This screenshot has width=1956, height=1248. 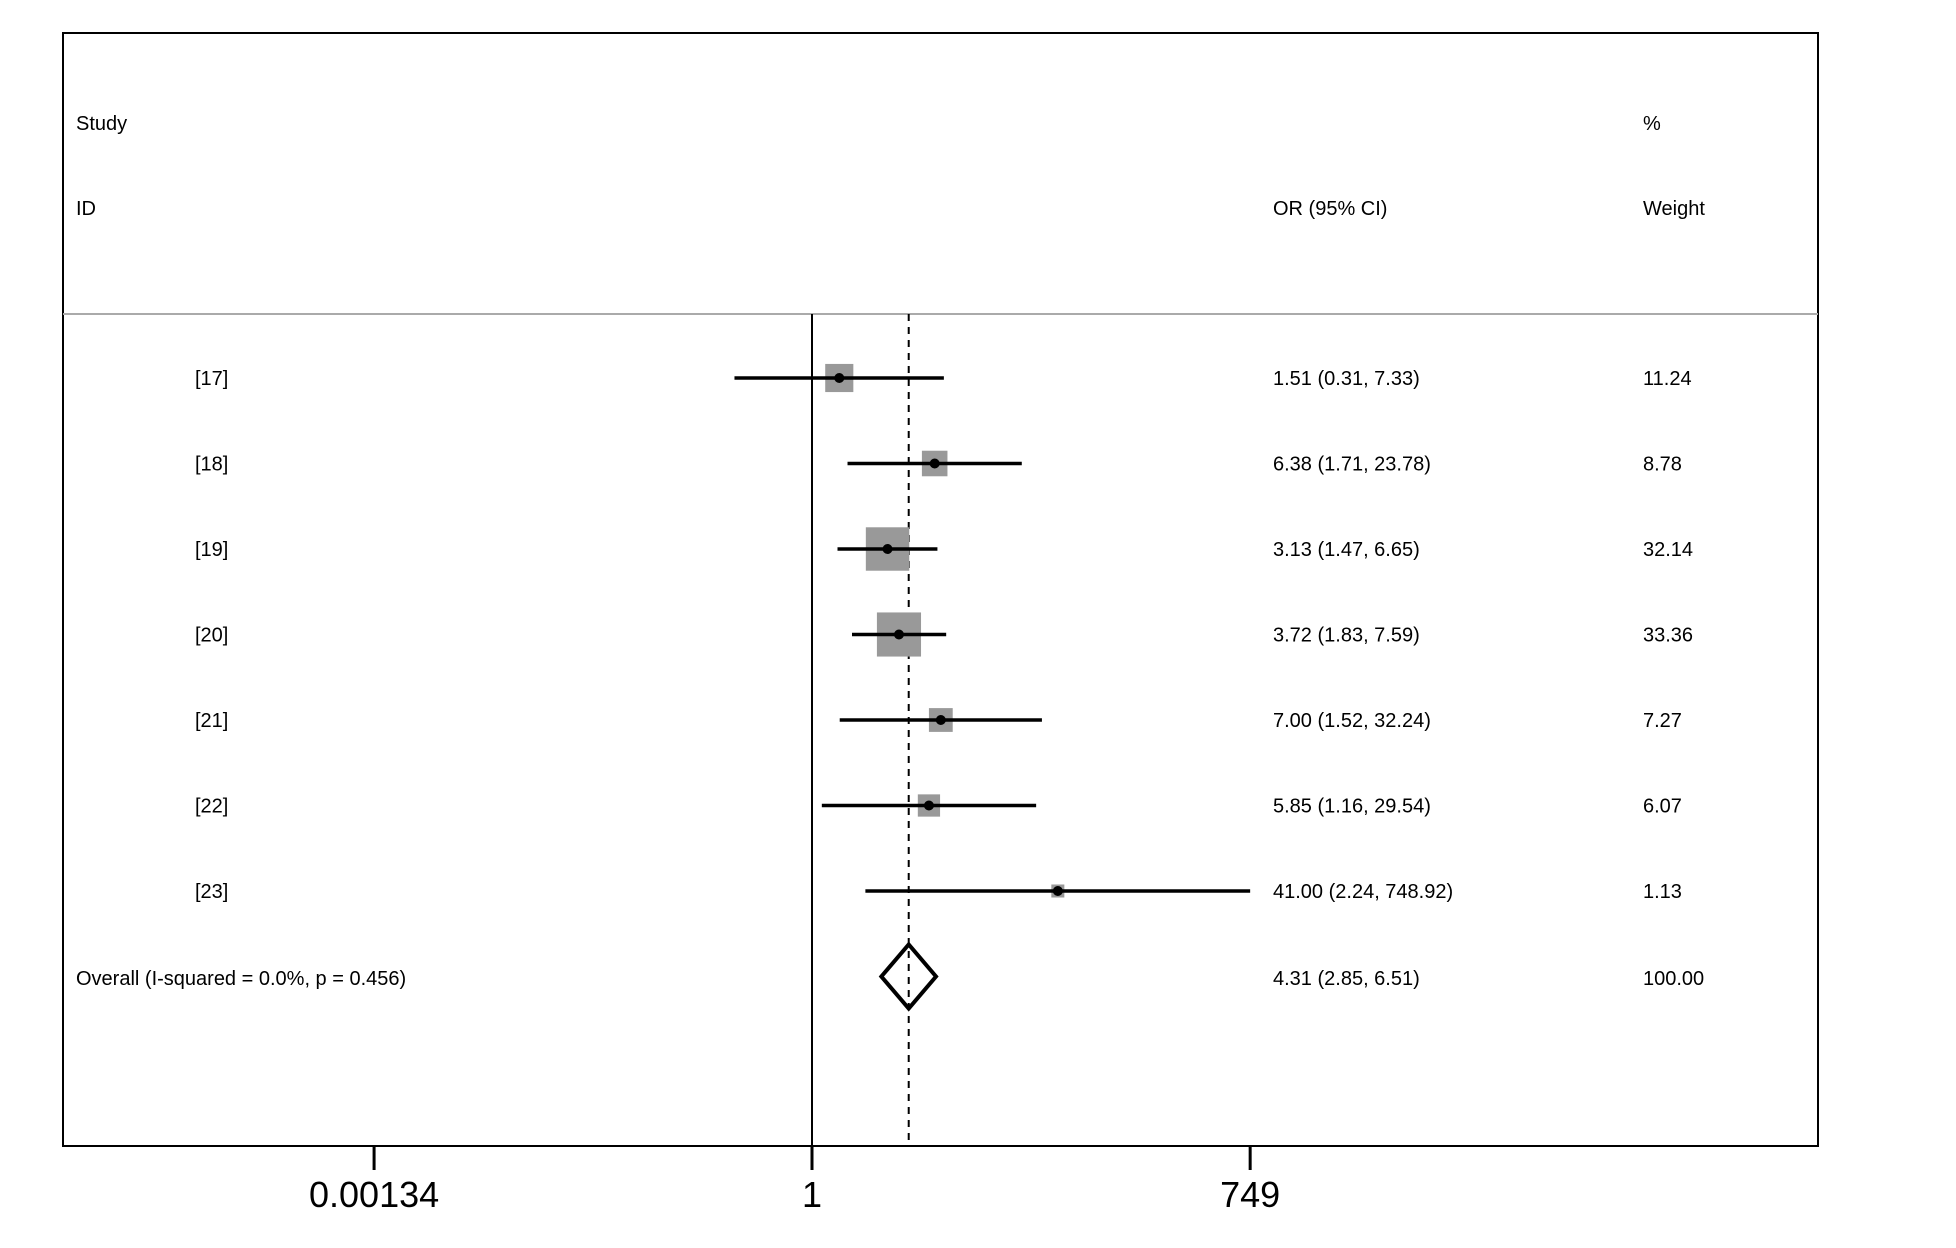 I want to click on study-id: [22], so click(x=211, y=807).